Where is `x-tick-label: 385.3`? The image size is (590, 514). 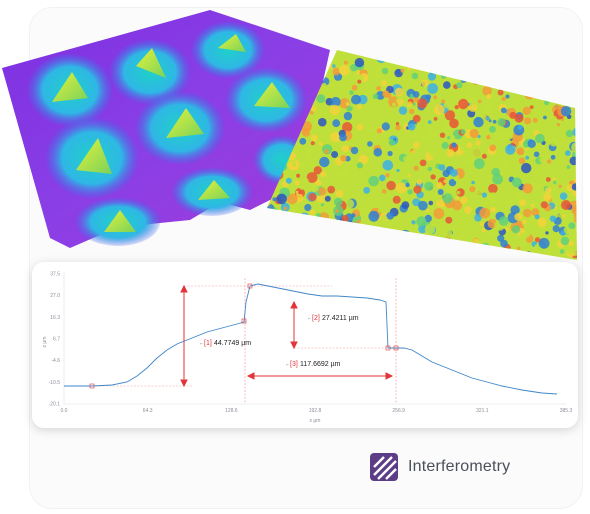
x-tick-label: 385.3 is located at coordinates (566, 411).